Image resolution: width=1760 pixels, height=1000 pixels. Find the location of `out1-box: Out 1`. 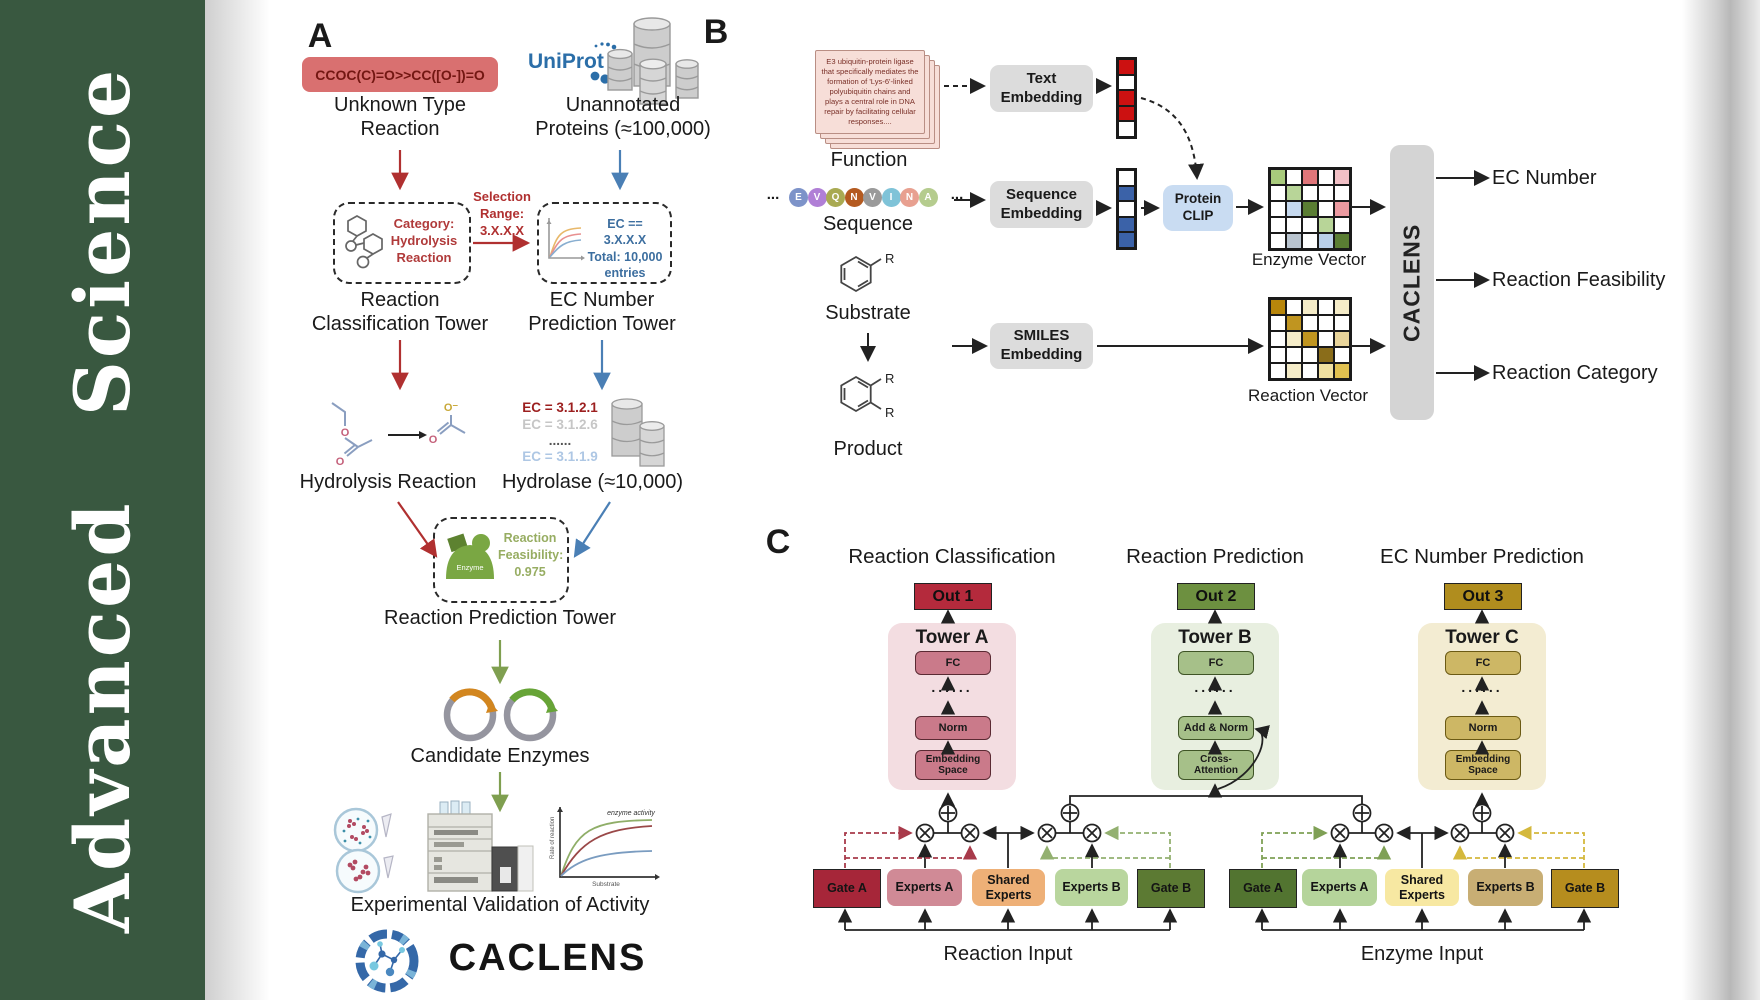

out1-box: Out 1 is located at coordinates (953, 596).